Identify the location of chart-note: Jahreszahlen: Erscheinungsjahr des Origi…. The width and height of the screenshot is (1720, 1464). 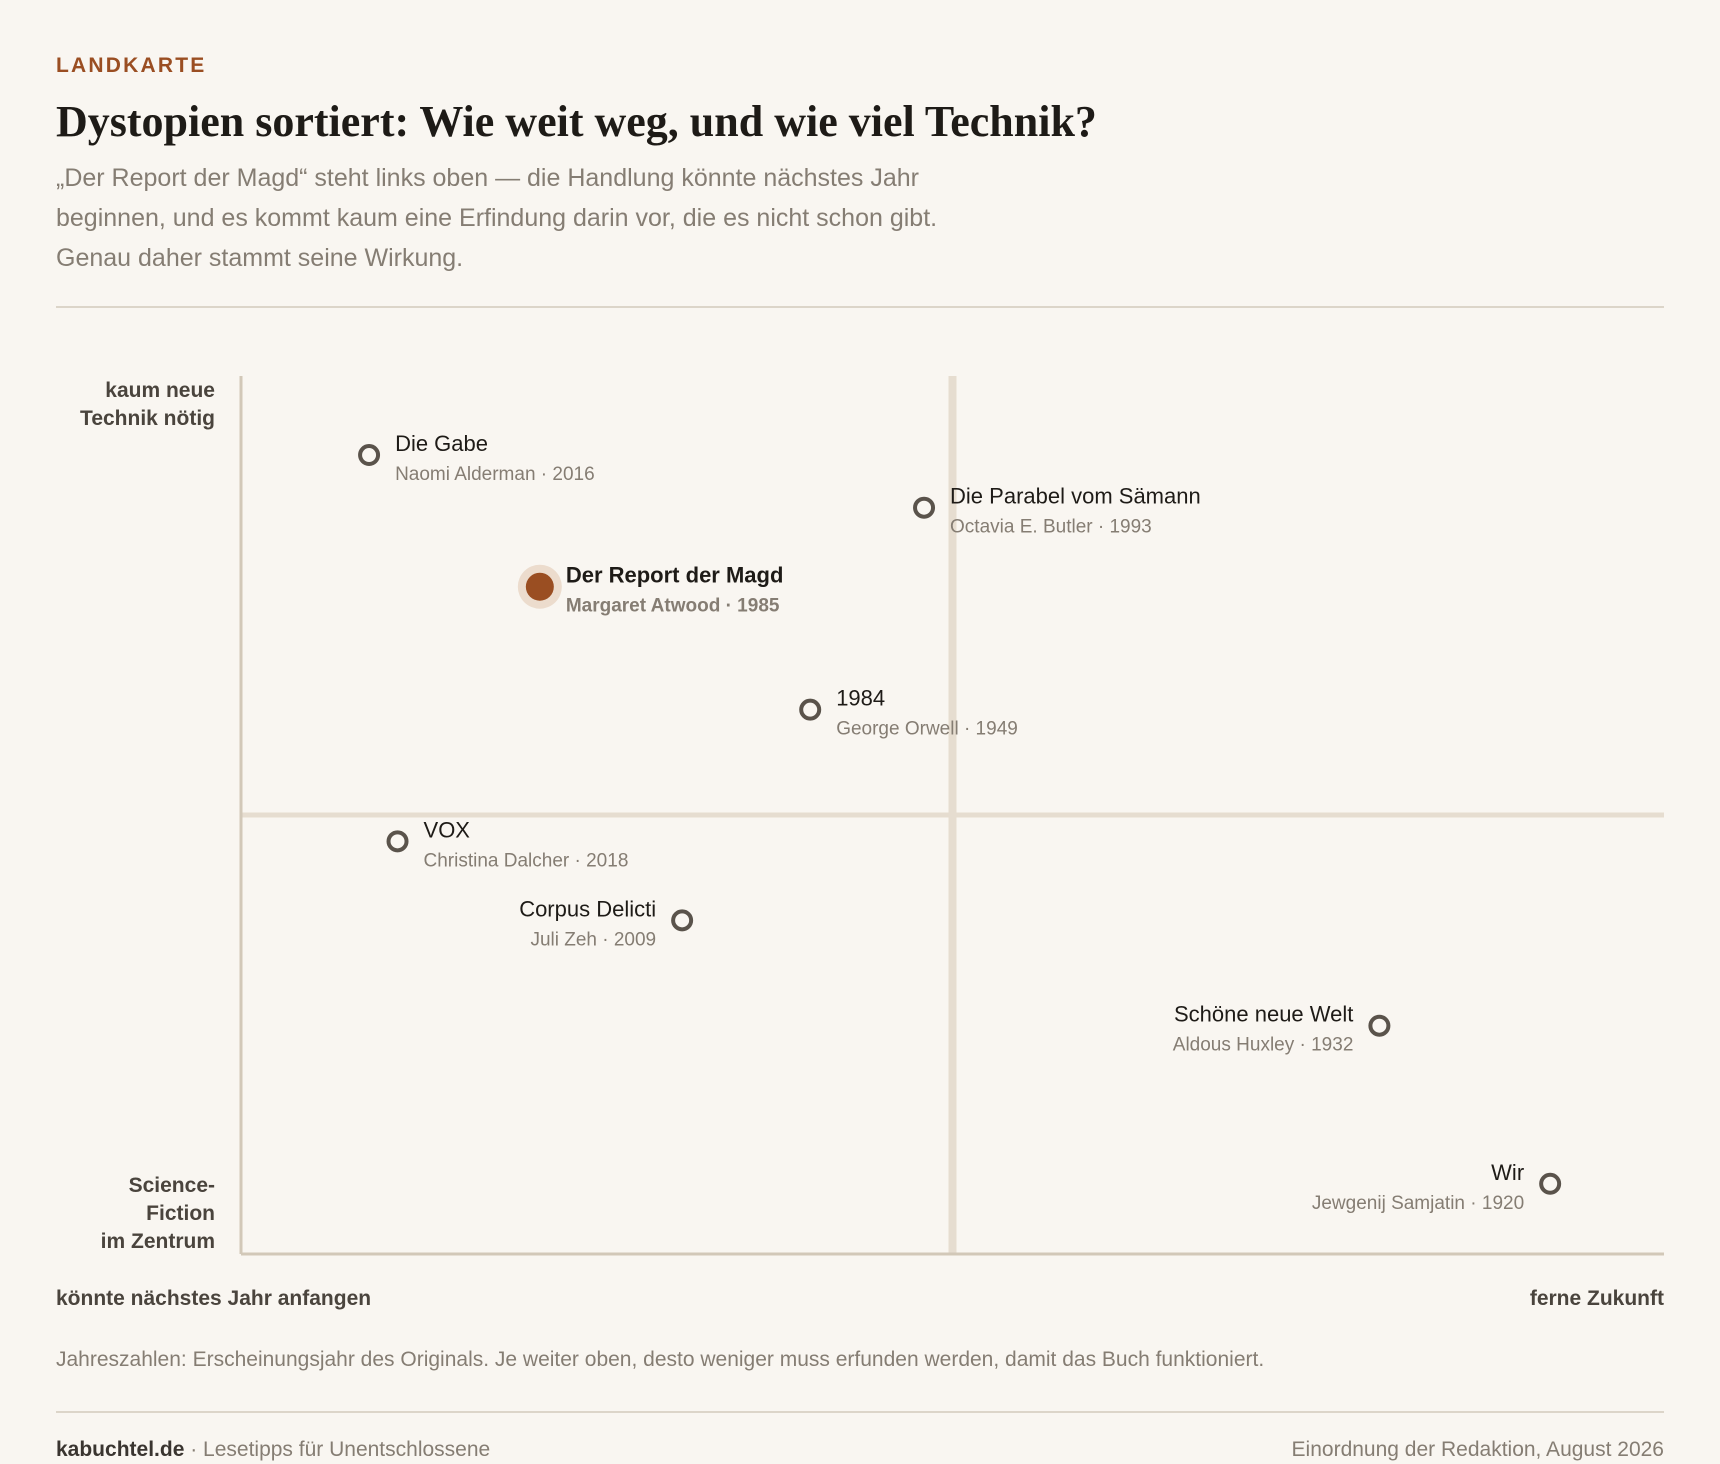
(660, 1359).